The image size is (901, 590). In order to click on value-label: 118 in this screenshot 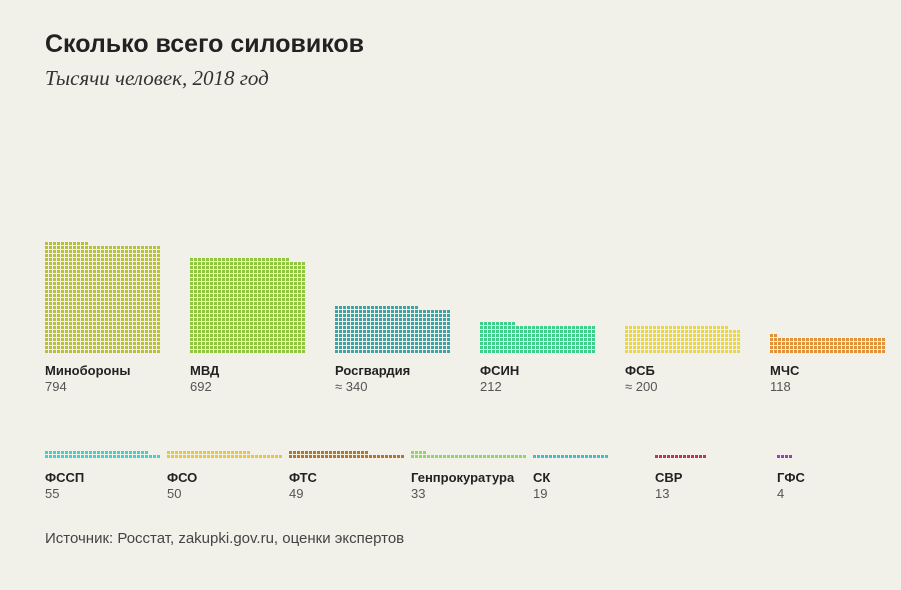, I will do `click(780, 386)`.